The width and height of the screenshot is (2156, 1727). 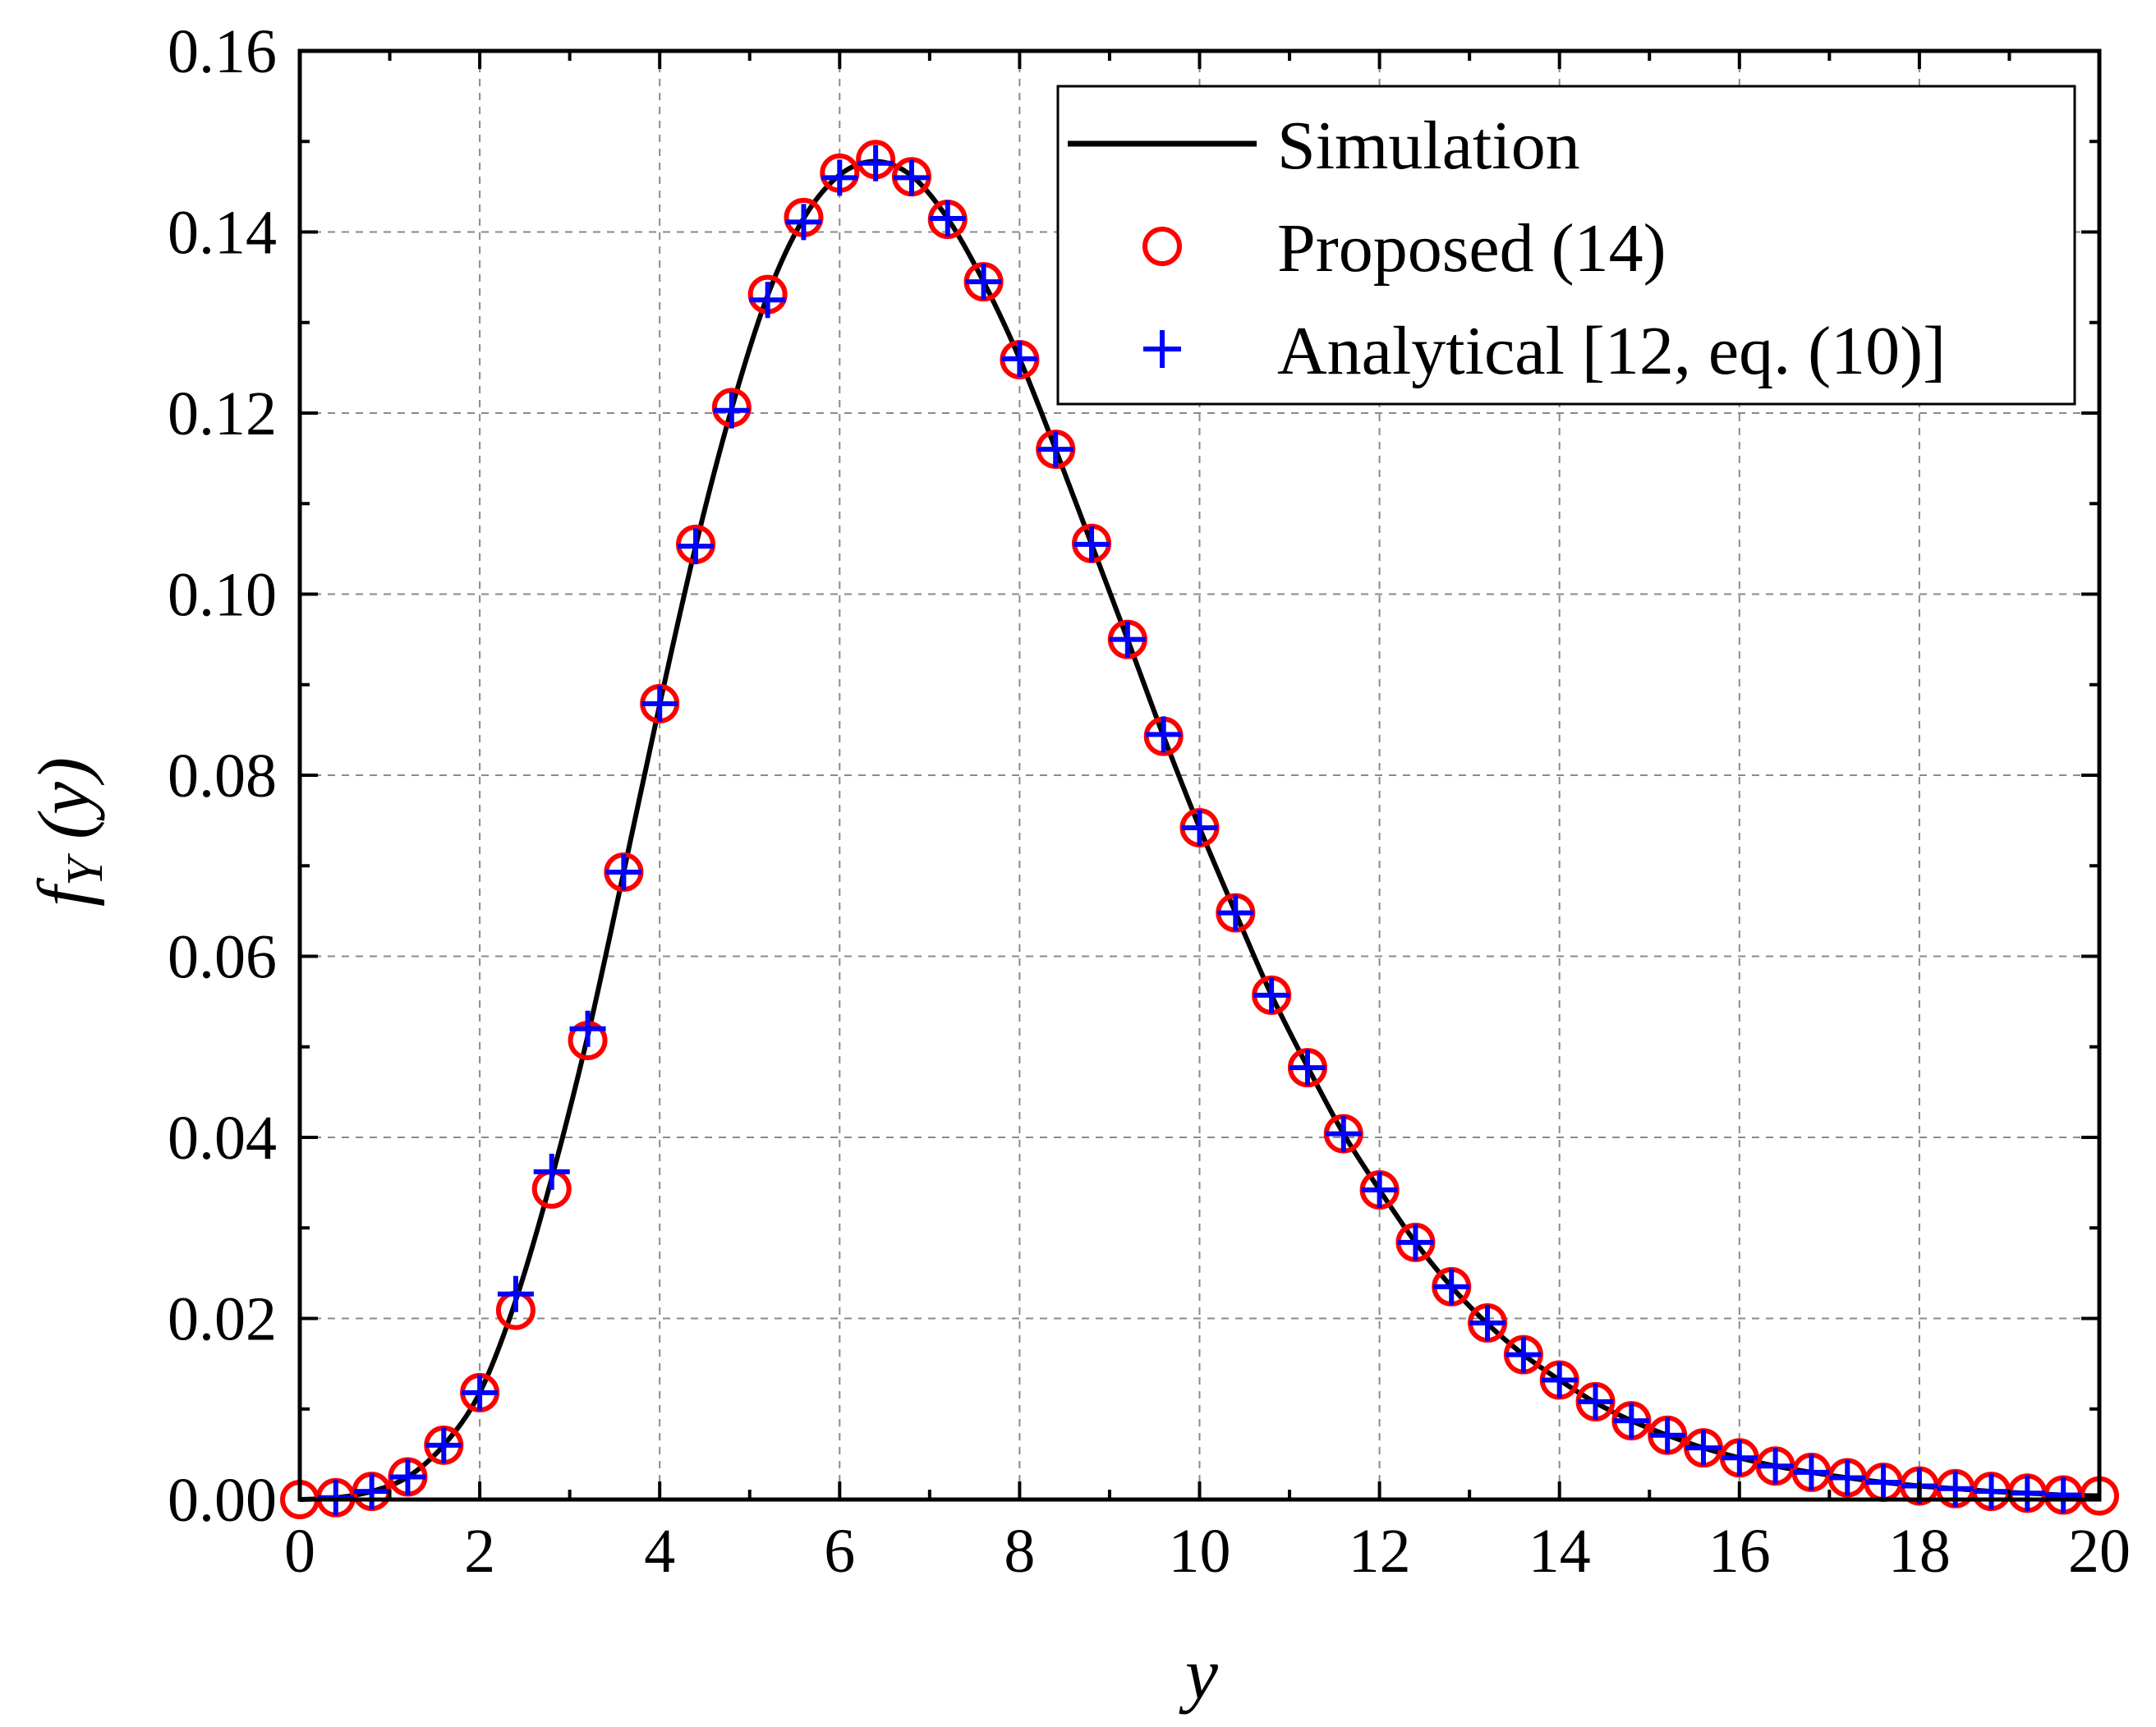 I want to click on x-tick-label: 12, so click(x=1380, y=1551).